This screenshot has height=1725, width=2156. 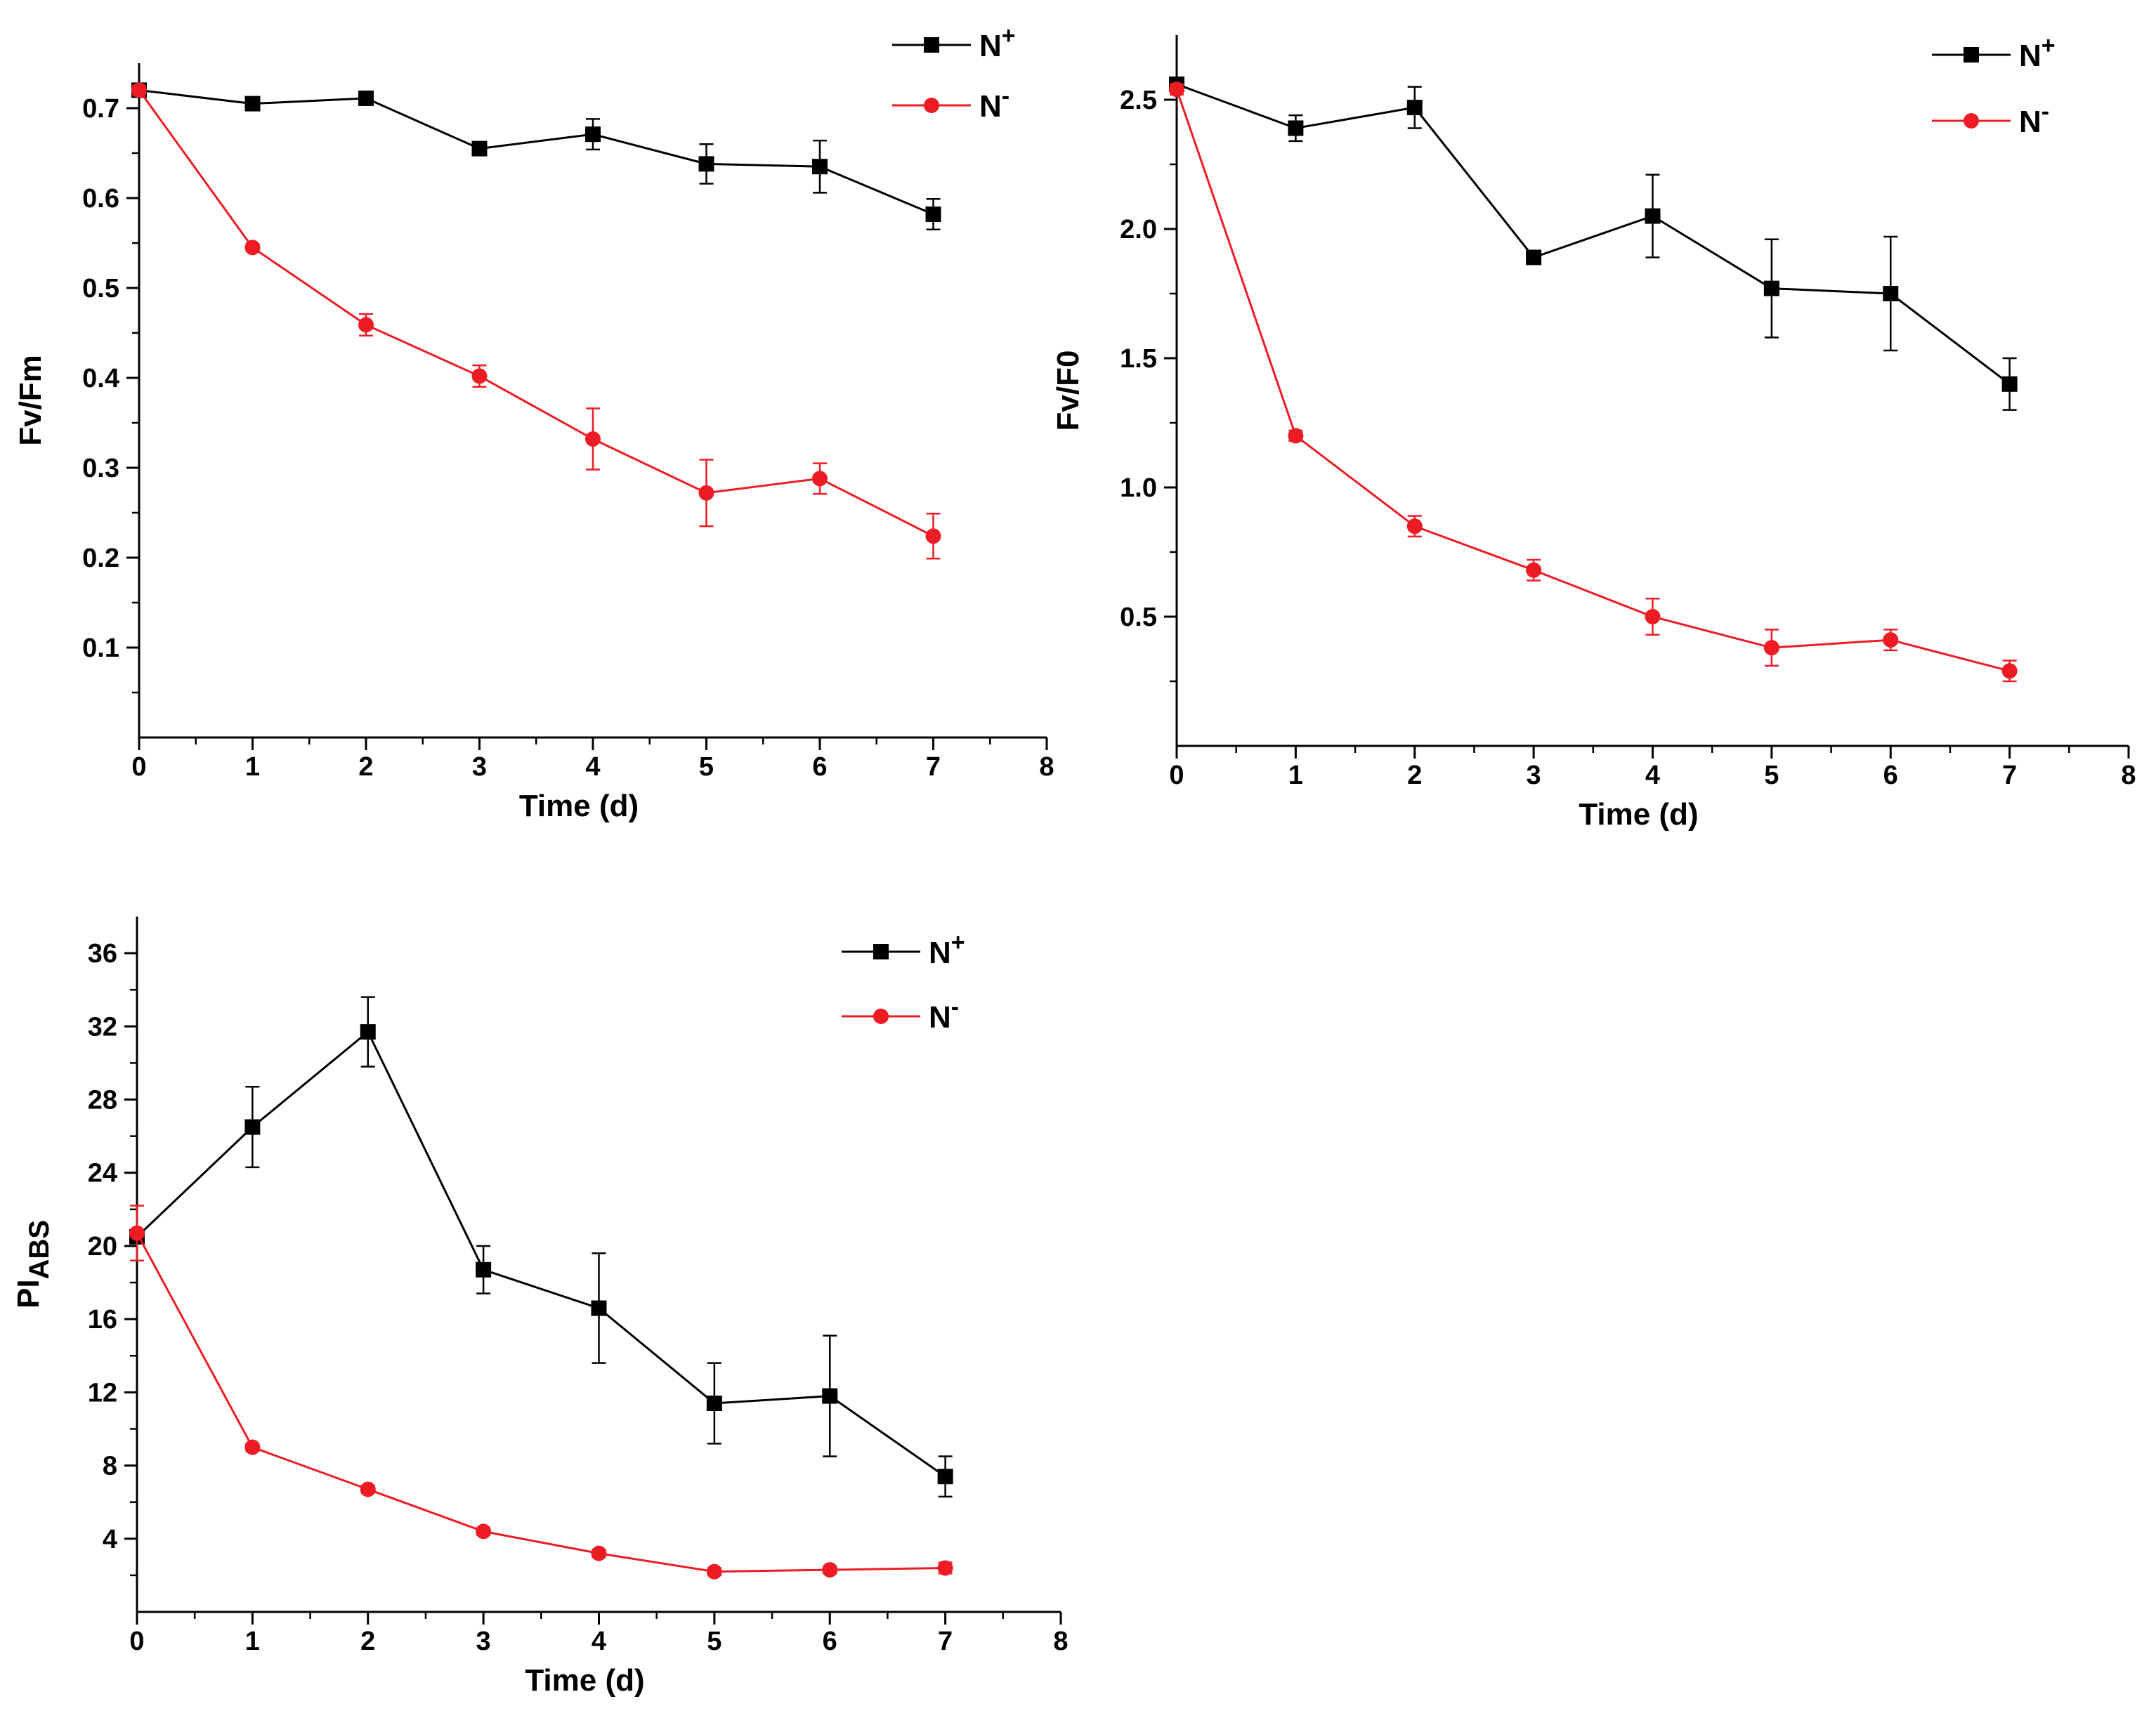 I want to click on legend-label: N+, so click(x=947, y=949).